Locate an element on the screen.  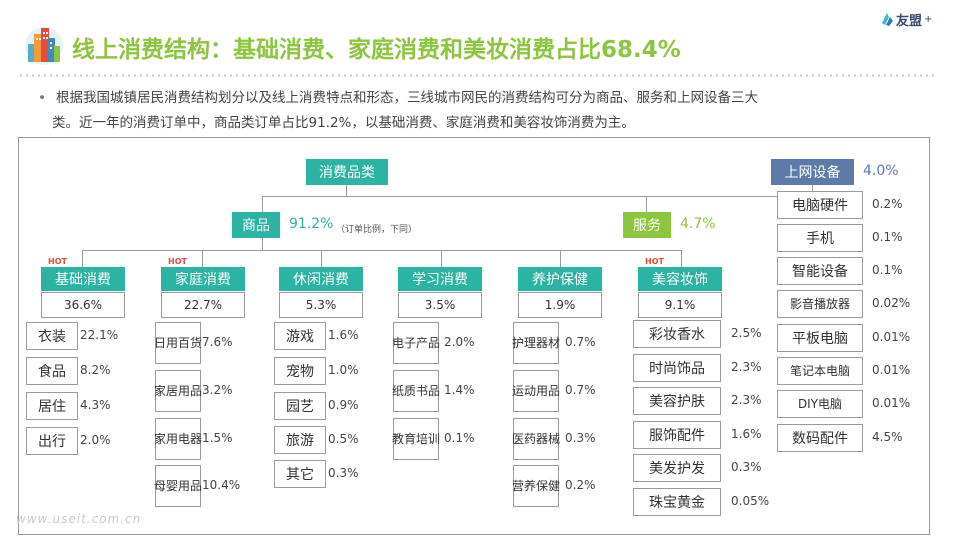
device-item: 笔记本电脑 is located at coordinates (820, 371).